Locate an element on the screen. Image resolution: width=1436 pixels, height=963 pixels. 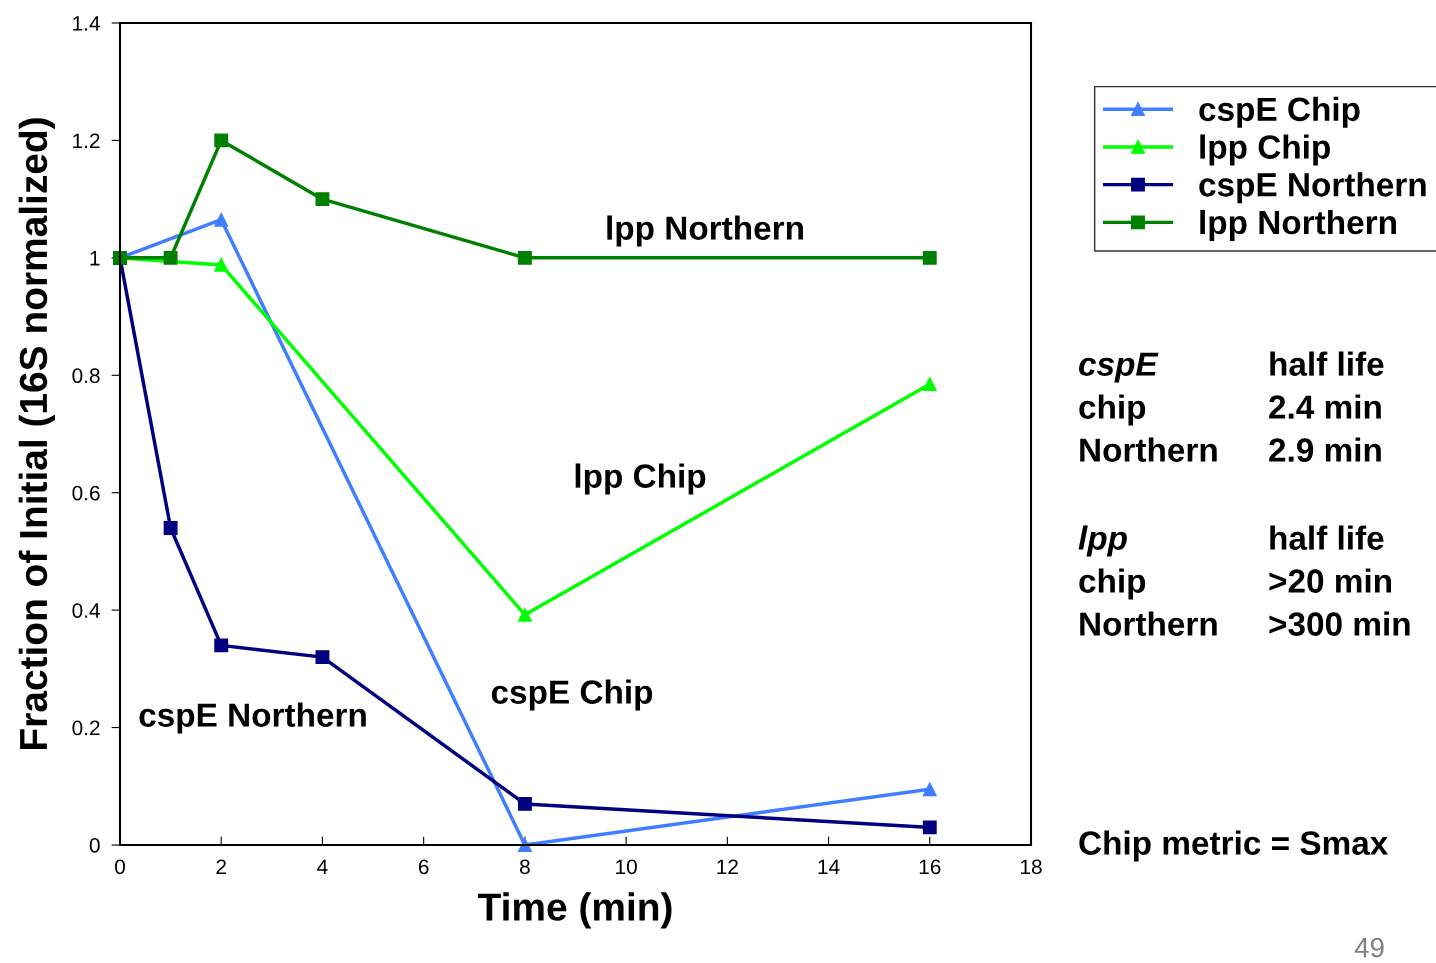
x-tick-label: 4 is located at coordinates (322, 866).